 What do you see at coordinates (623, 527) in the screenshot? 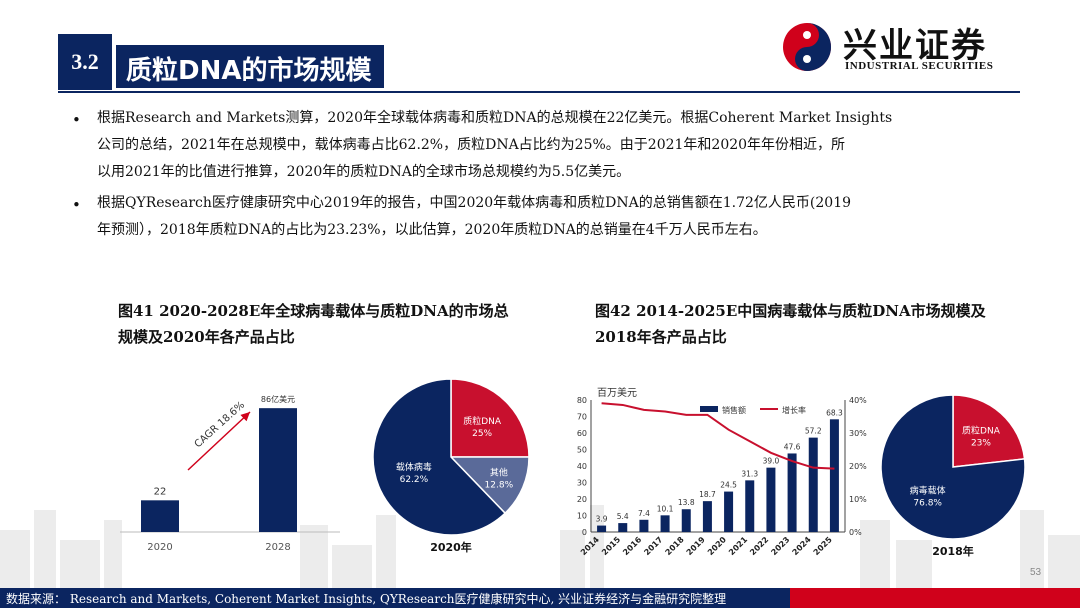
I see `bar-2015` at bounding box center [623, 527].